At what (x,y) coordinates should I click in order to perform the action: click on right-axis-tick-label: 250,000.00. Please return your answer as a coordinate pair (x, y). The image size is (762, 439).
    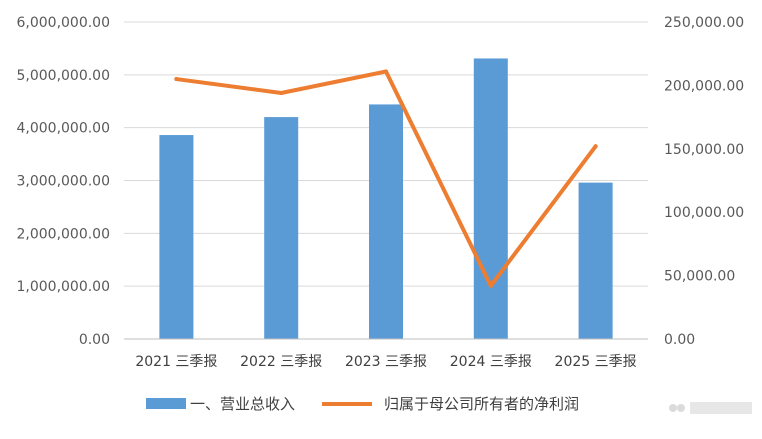
    Looking at the image, I should click on (704, 23).